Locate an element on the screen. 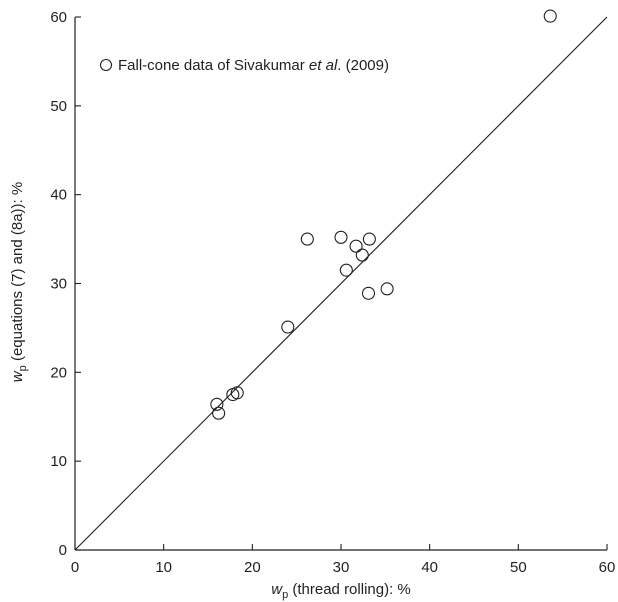  y-axis-symbol: w is located at coordinates (17, 376).